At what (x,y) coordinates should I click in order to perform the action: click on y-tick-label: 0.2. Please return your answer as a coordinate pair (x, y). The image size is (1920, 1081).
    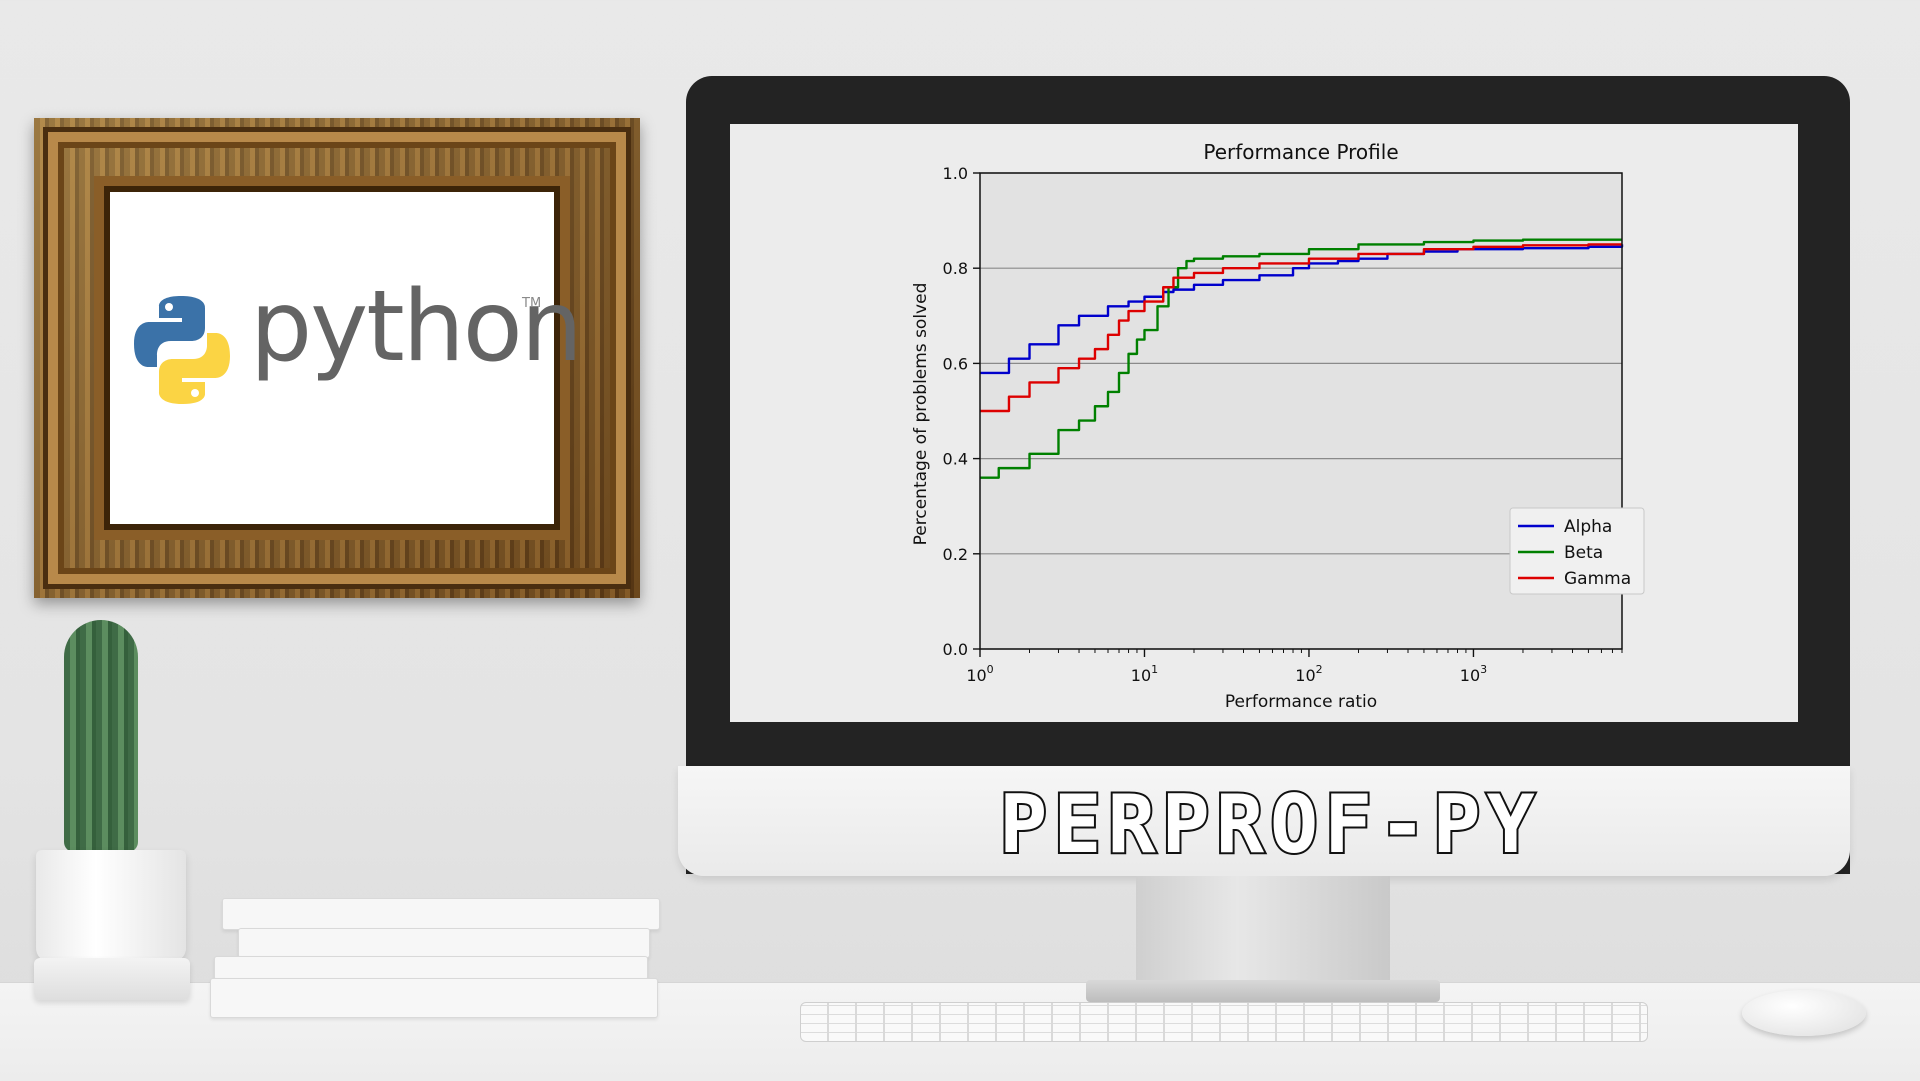
    Looking at the image, I should click on (955, 554).